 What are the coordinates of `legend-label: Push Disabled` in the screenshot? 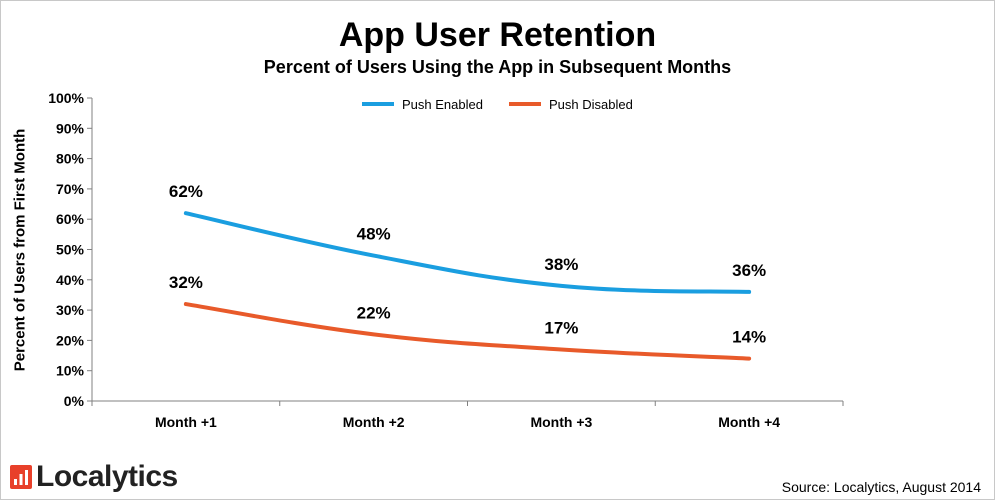 It's located at (591, 104).